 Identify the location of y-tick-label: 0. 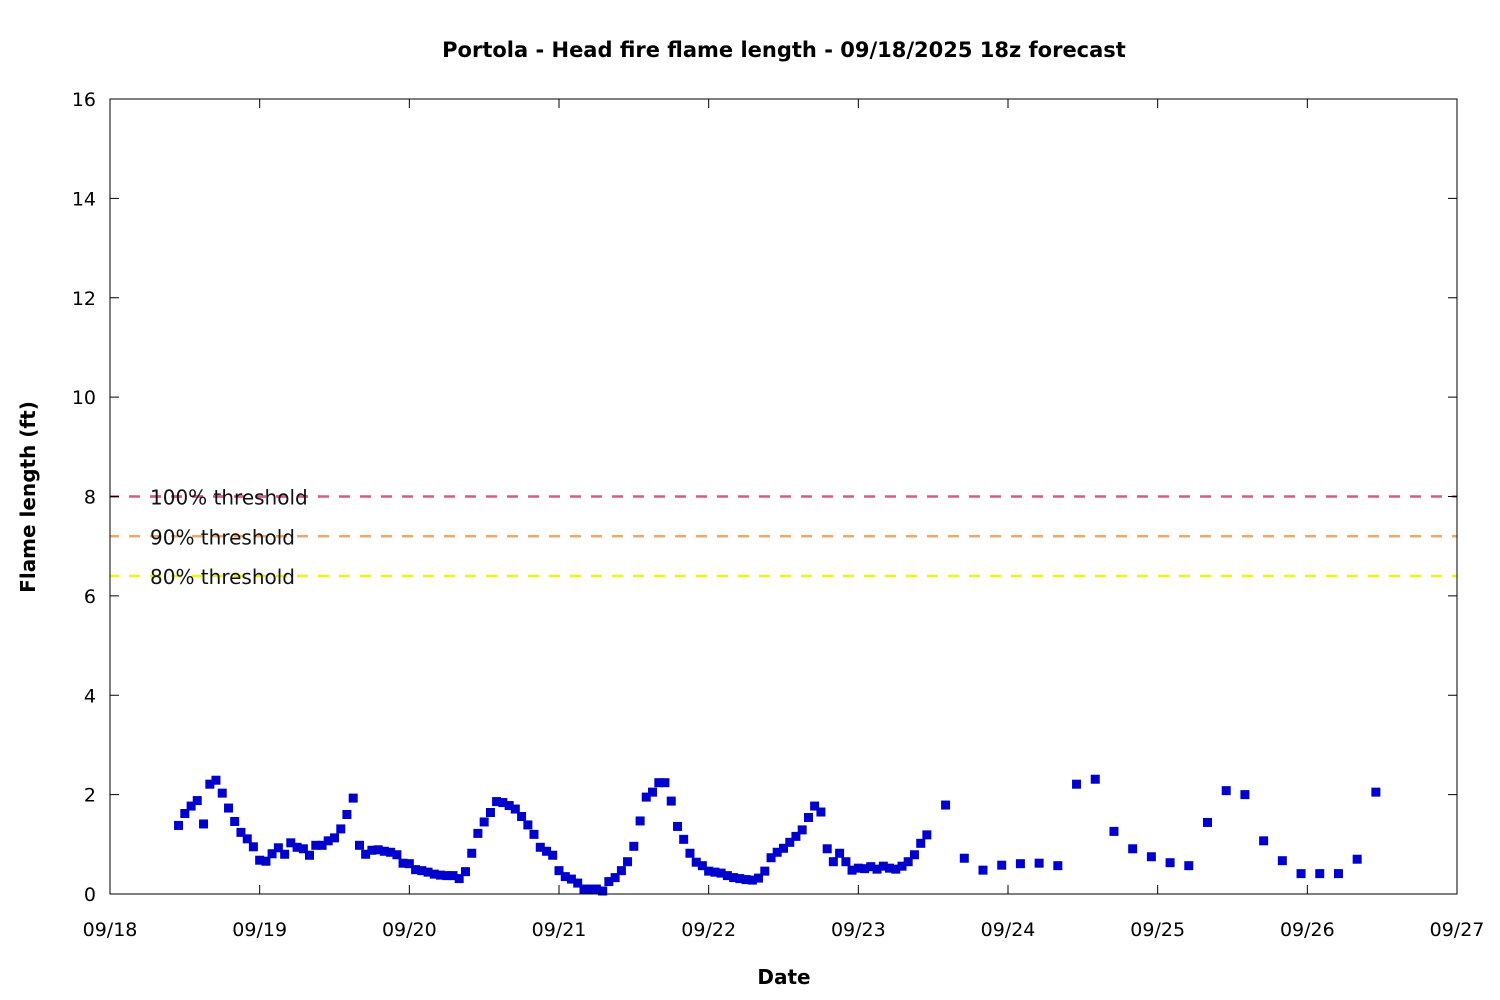
(90, 895).